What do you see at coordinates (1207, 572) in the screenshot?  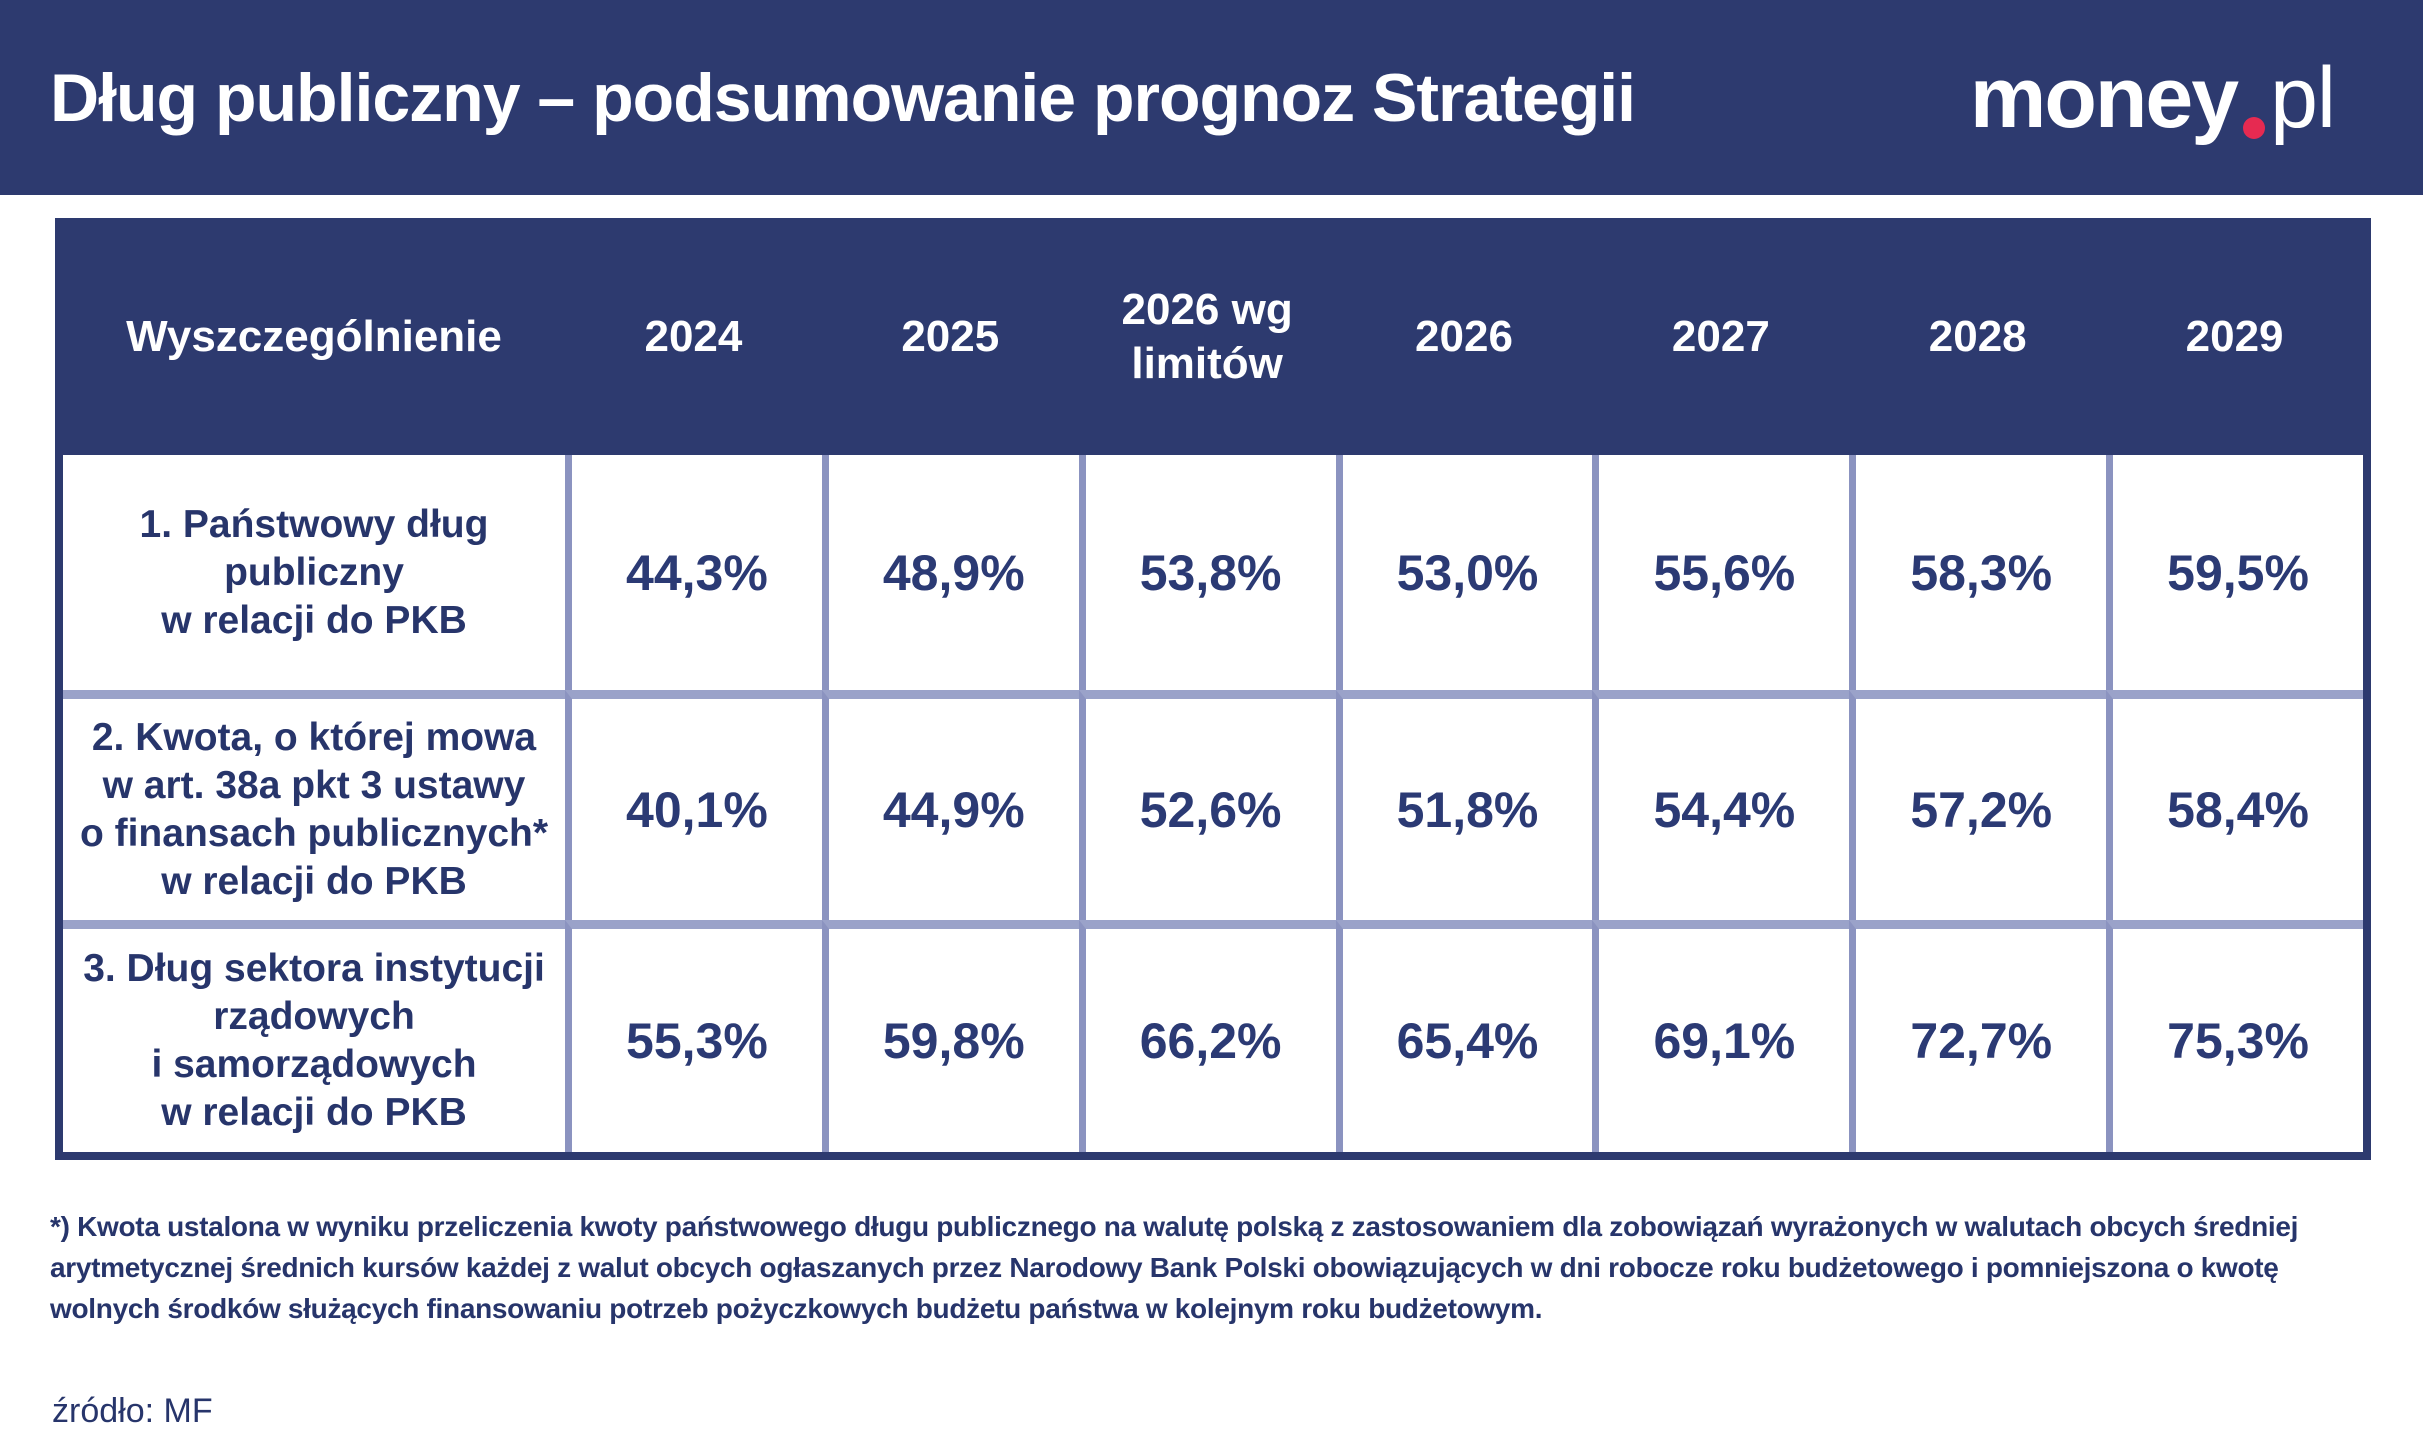 I see `table-cell: 53,8%` at bounding box center [1207, 572].